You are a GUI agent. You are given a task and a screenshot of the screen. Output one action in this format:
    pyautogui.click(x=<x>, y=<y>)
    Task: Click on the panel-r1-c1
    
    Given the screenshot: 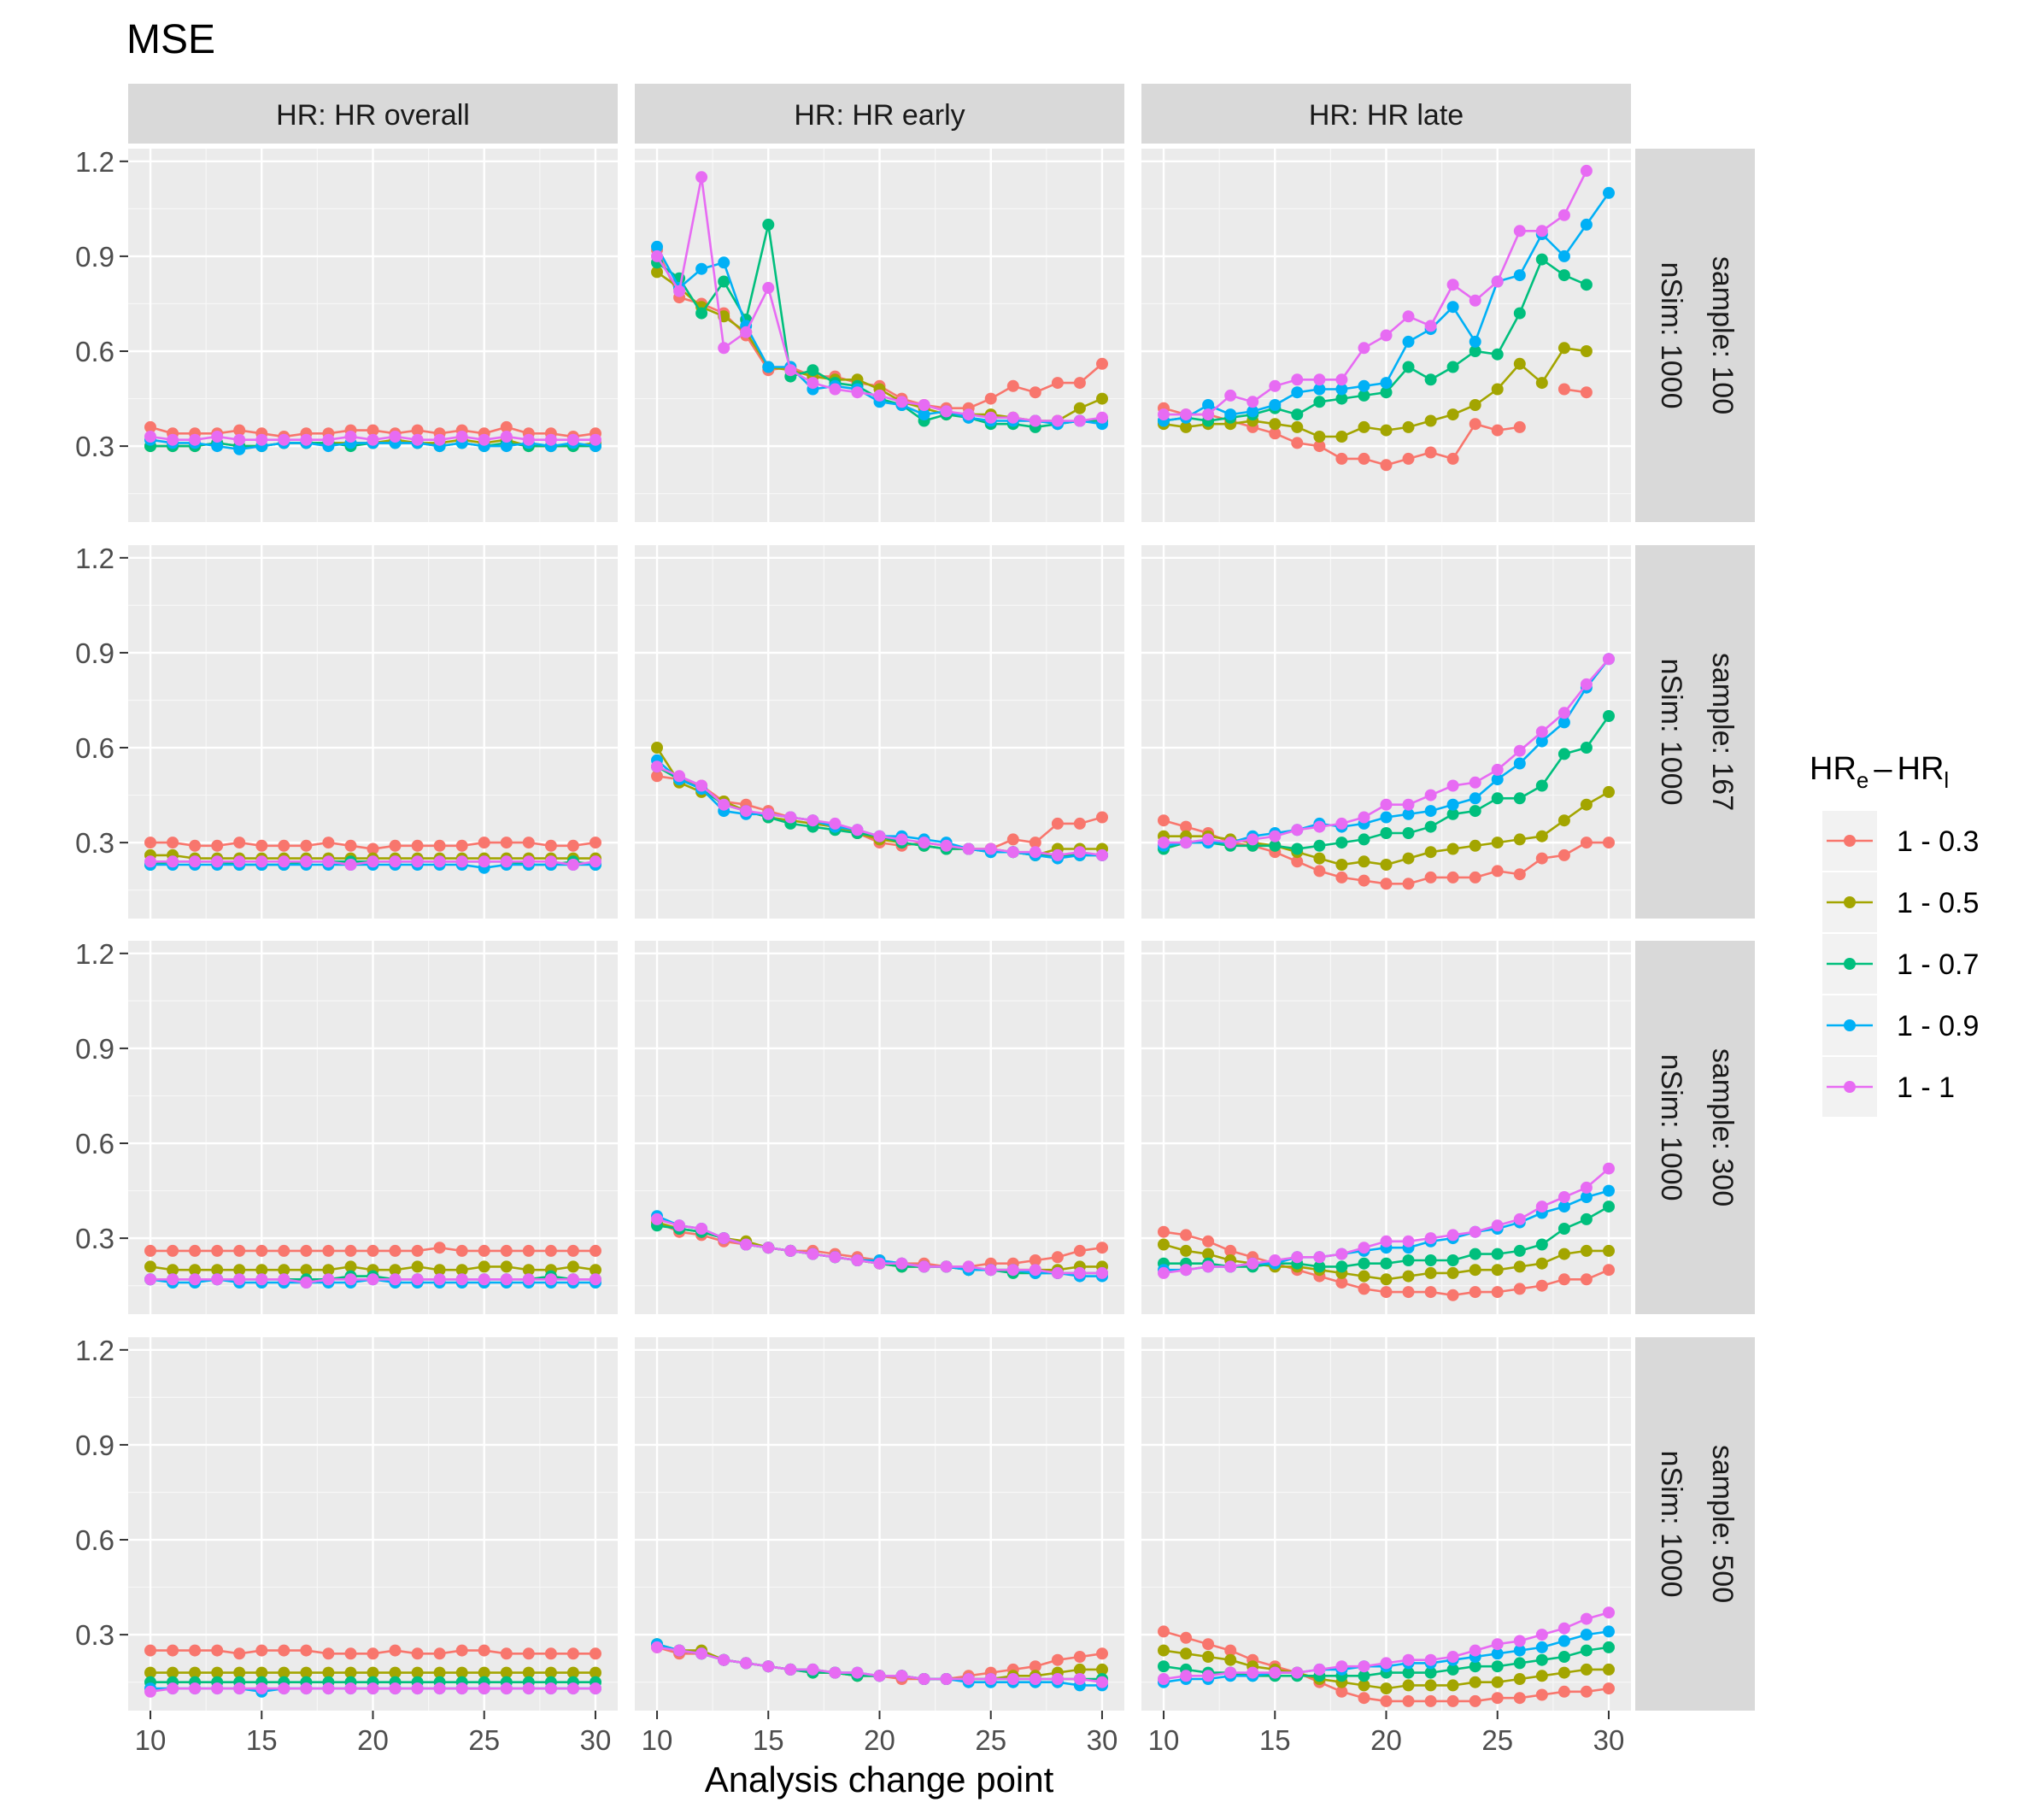 What is the action you would take?
    pyautogui.click(x=879, y=732)
    